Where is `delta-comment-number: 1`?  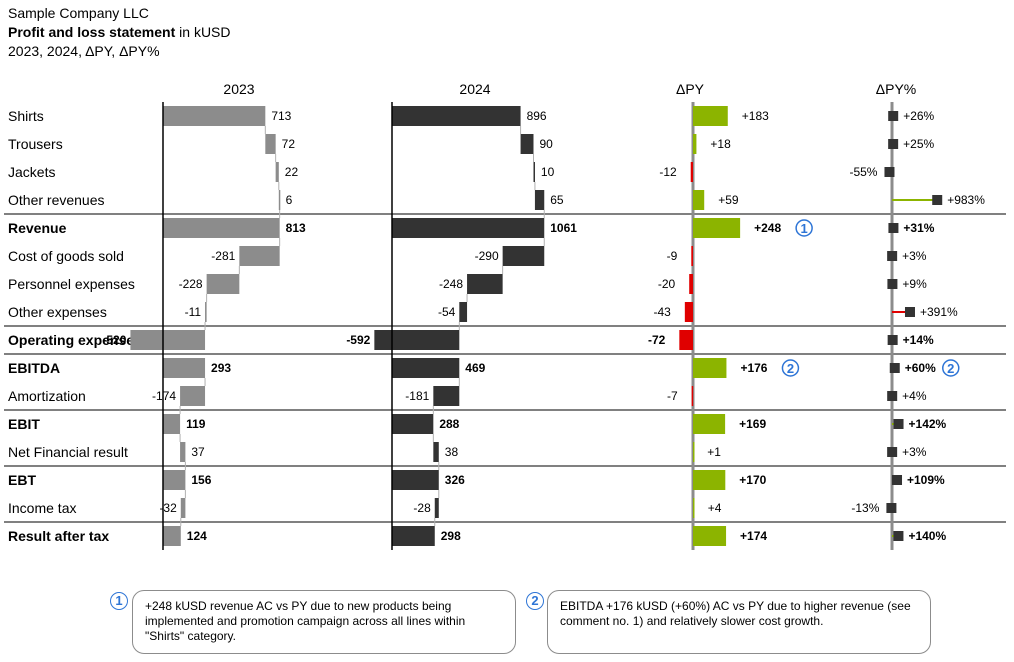
delta-comment-number: 1 is located at coordinates (804, 228).